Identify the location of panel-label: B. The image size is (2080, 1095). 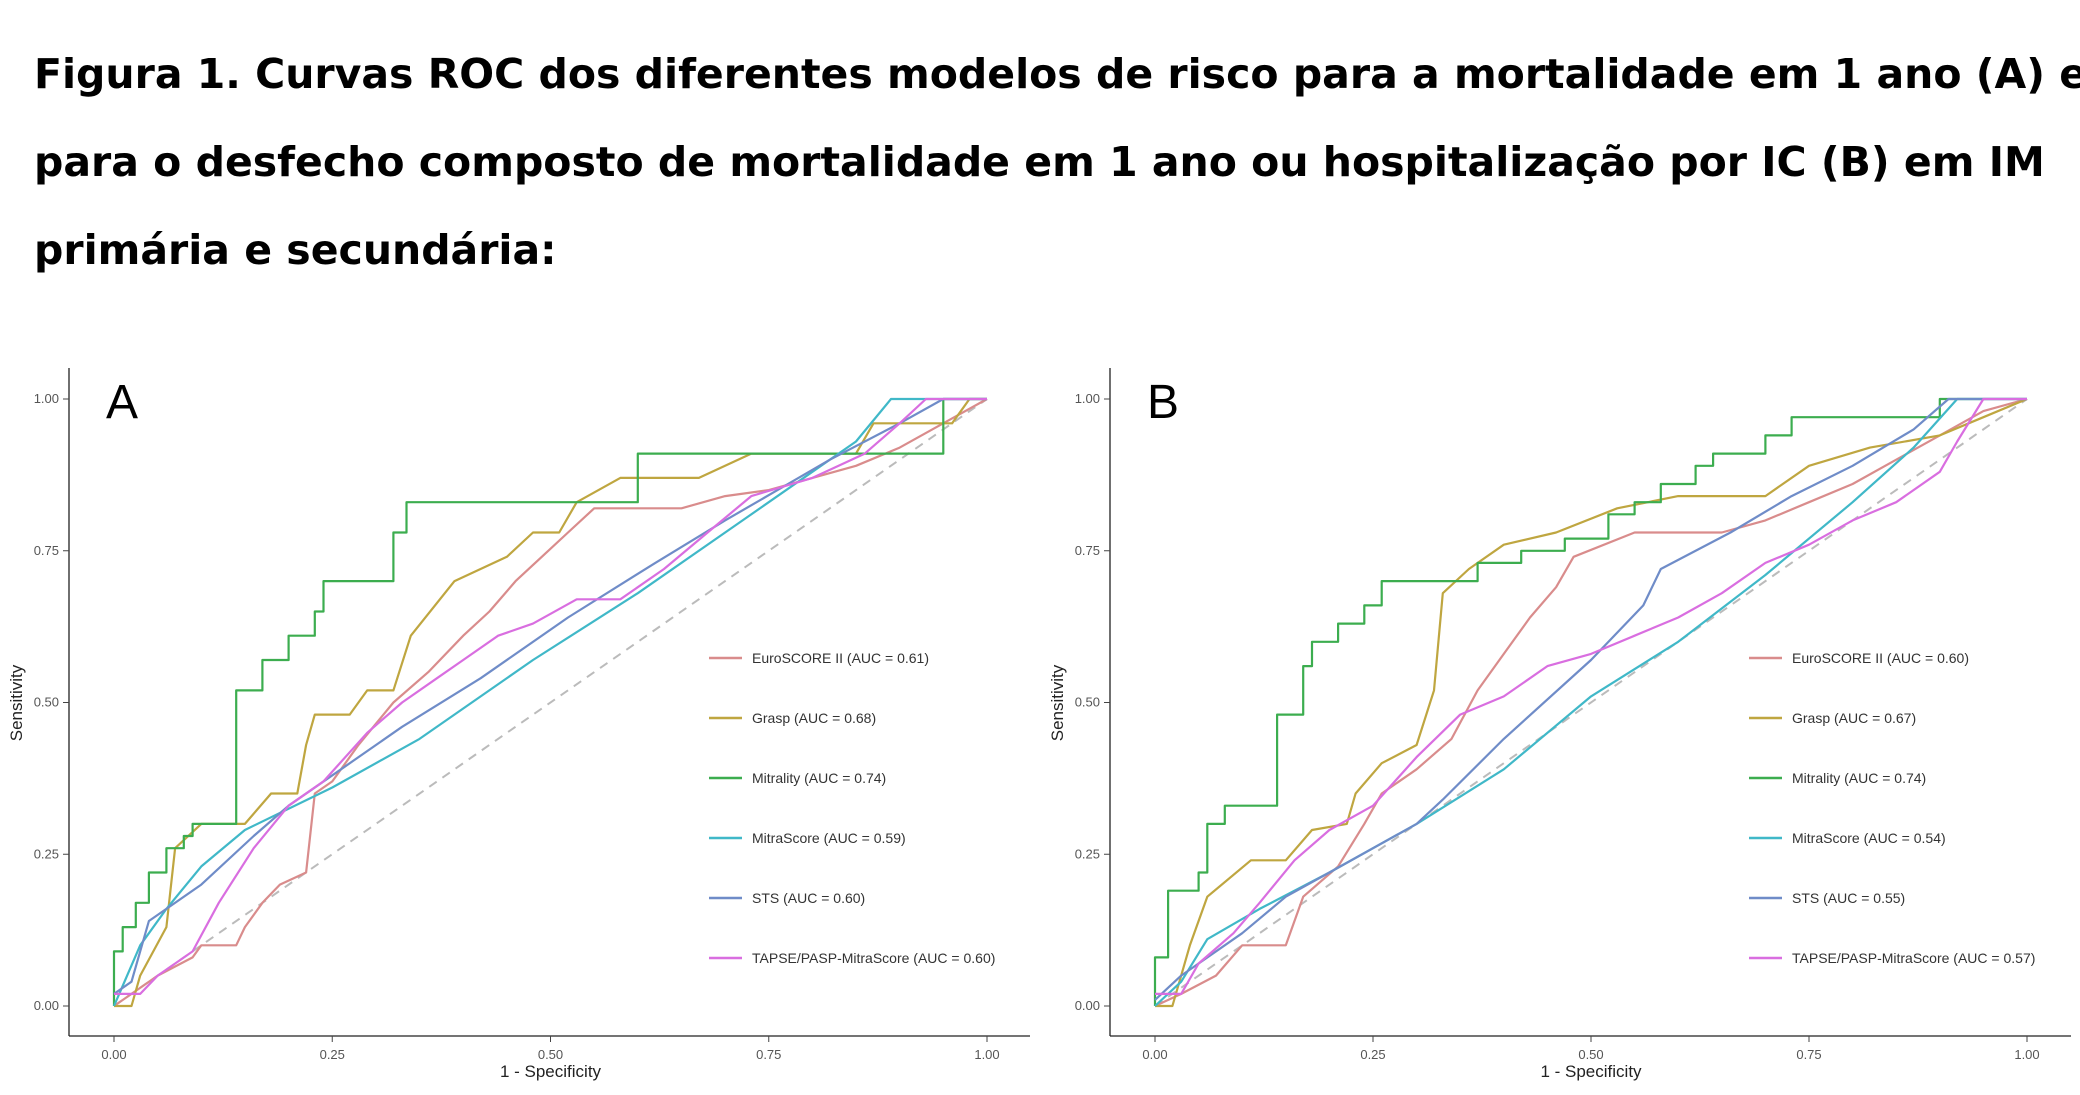
(1163, 402).